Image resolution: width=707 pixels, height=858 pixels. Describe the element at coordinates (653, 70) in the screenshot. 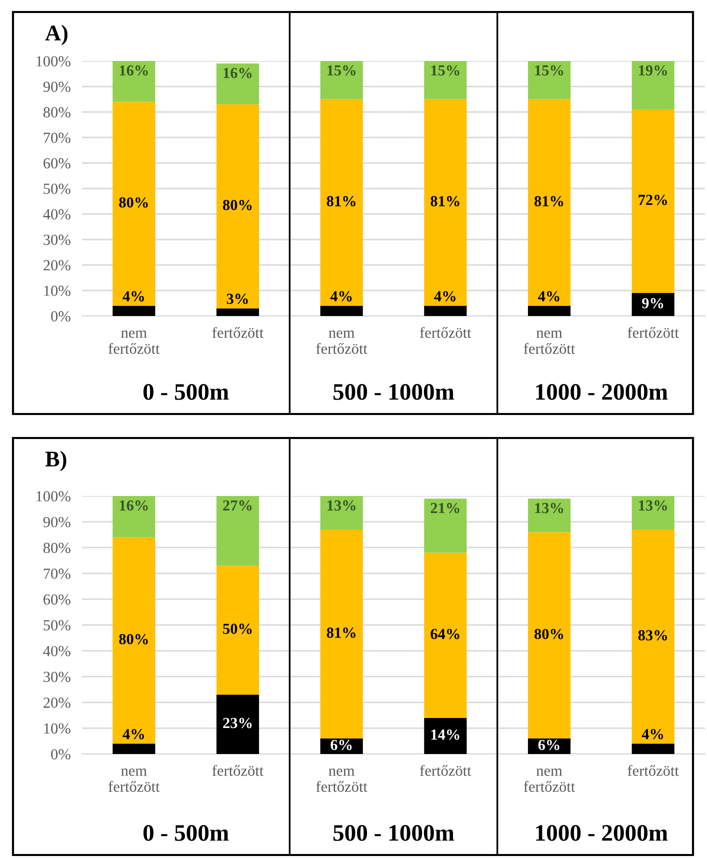

I see `data-label: 19%` at that location.